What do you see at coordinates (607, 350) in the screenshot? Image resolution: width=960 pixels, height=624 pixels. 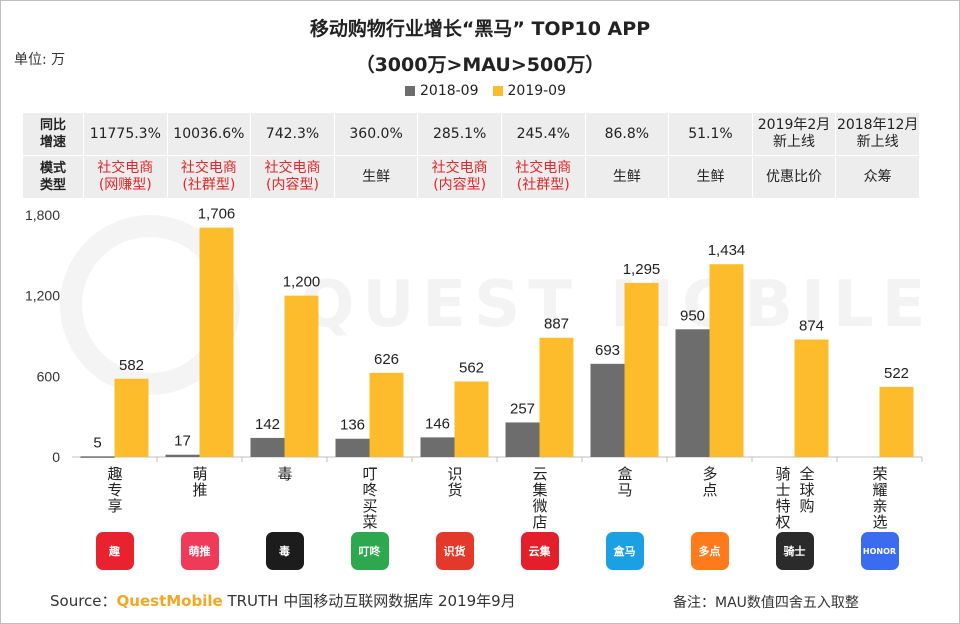 I see `value-label-2018: 693` at bounding box center [607, 350].